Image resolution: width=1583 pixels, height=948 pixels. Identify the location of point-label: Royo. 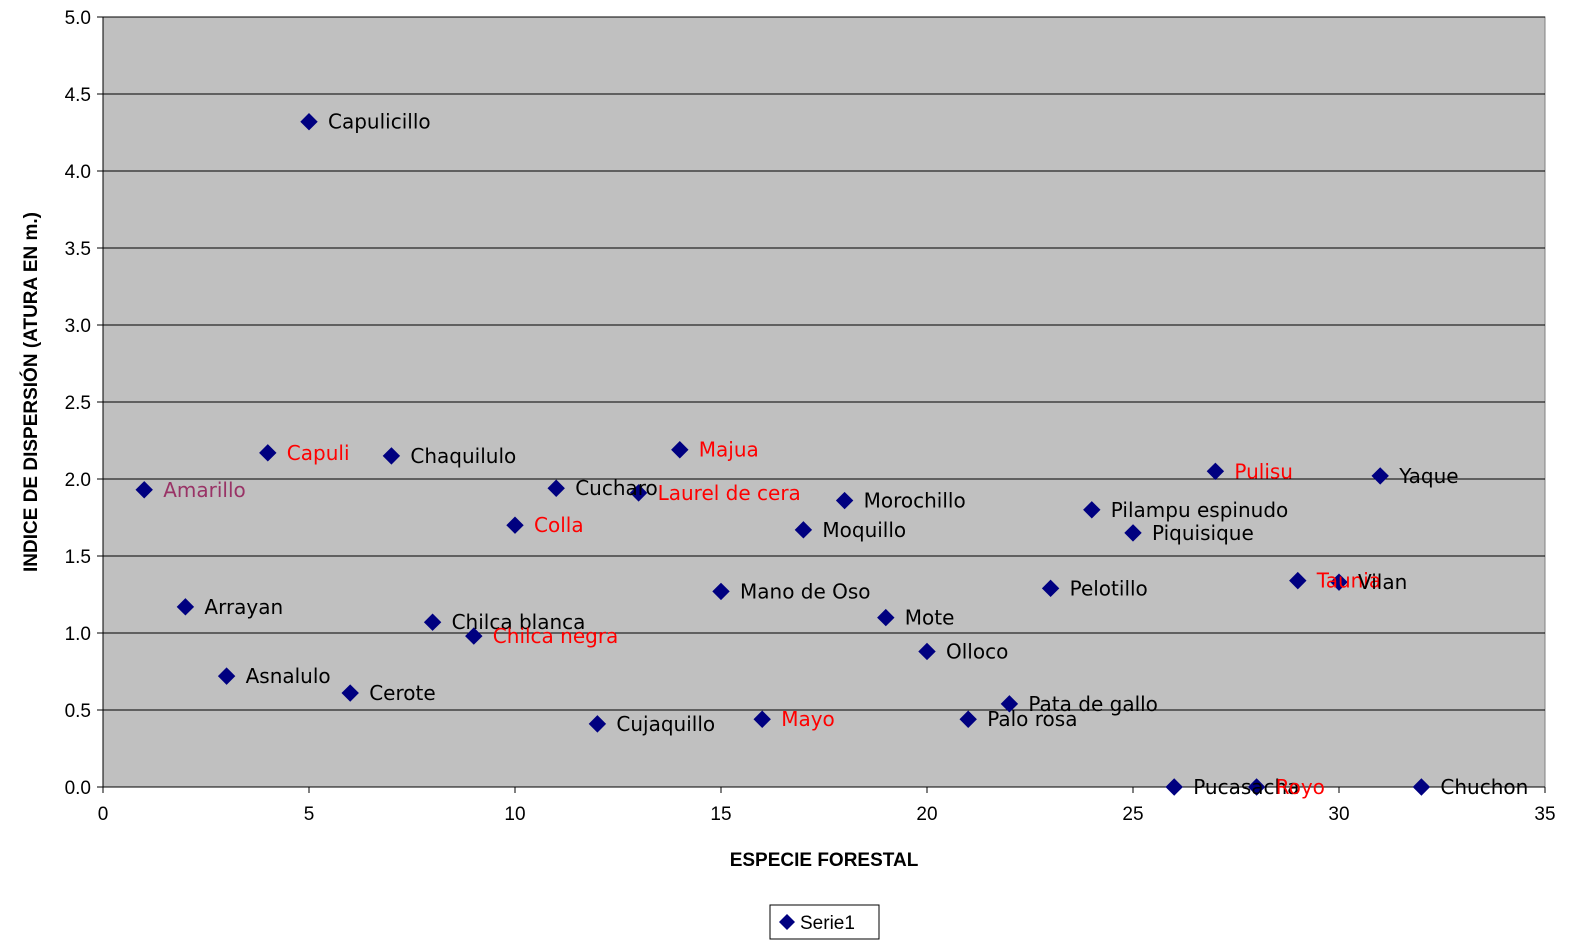
(1300, 787).